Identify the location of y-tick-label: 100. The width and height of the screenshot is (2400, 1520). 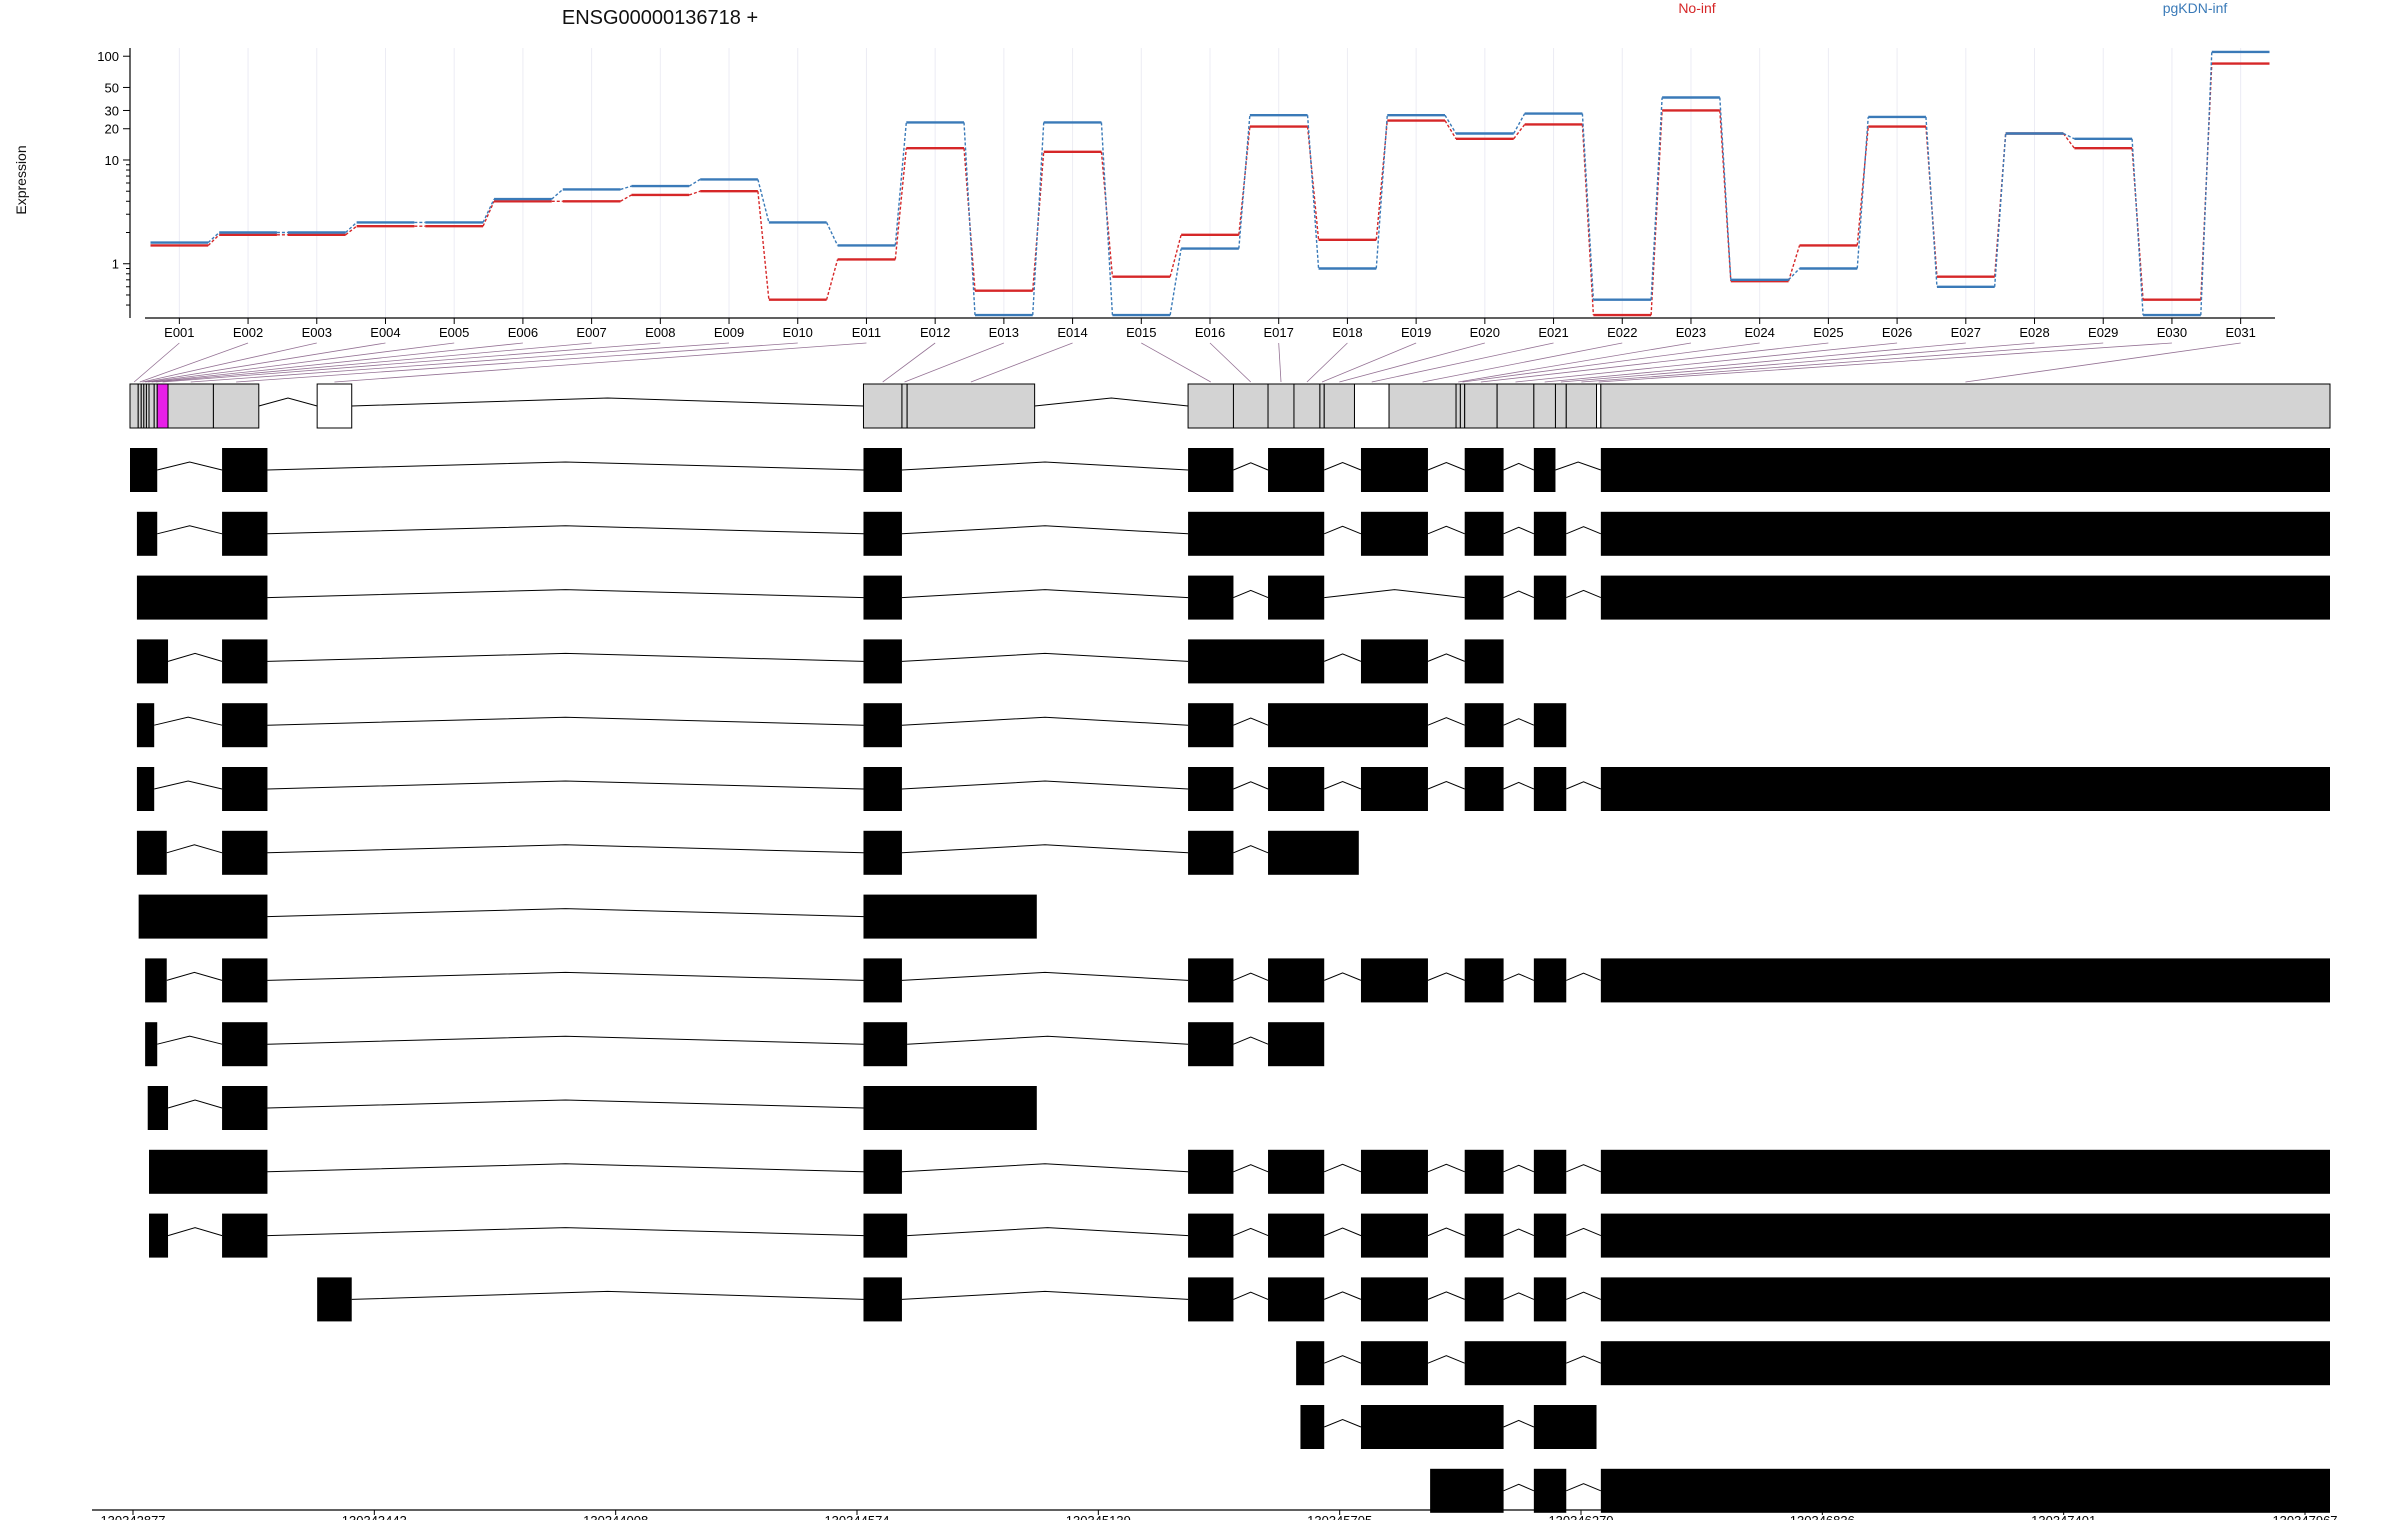
(108, 56).